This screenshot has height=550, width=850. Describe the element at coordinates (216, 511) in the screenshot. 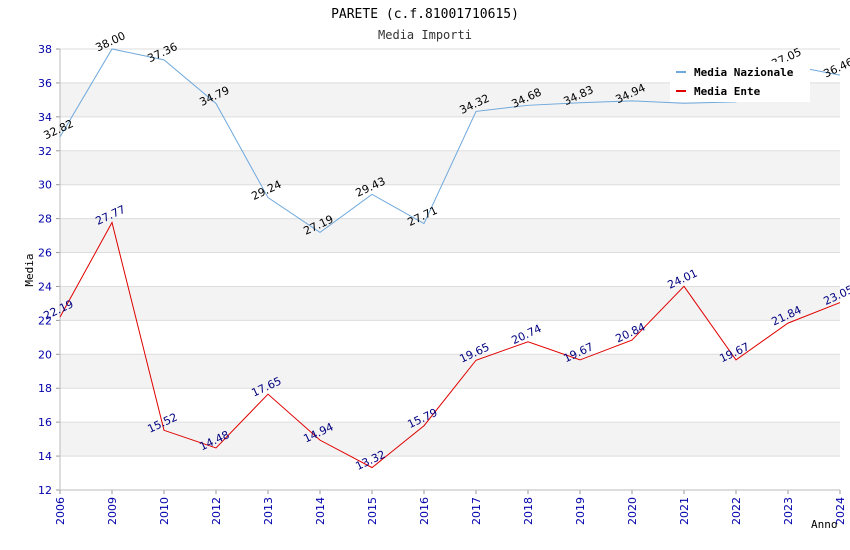

I see `x-tick-label: 2012` at that location.